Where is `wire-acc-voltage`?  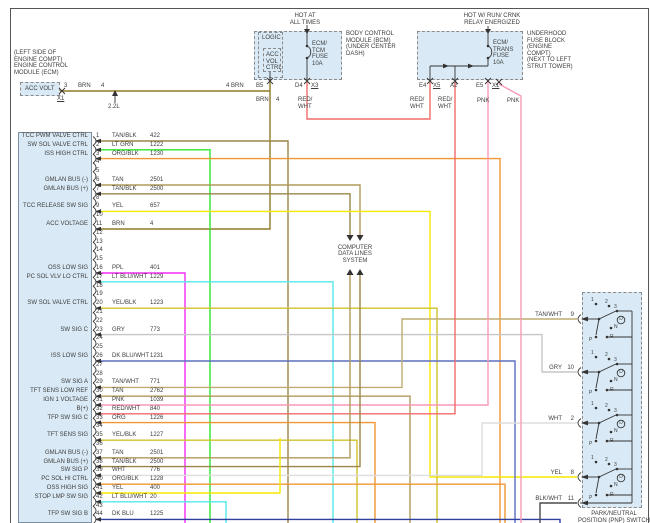 wire-acc-voltage is located at coordinates (183, 156).